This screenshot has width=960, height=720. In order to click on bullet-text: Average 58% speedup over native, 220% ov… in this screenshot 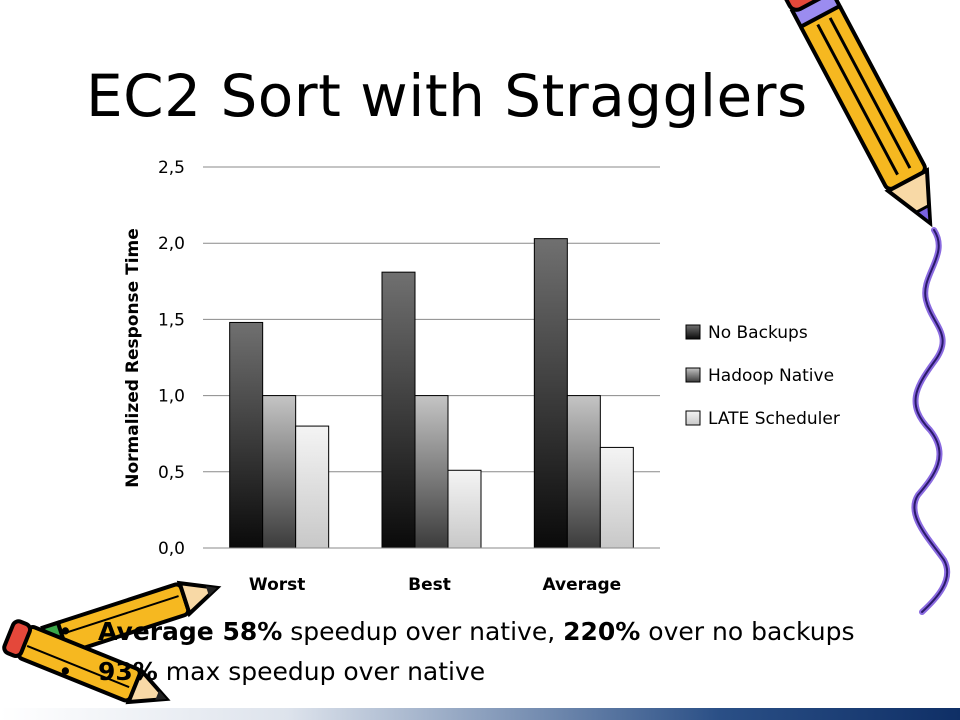, I will do `click(476, 631)`.